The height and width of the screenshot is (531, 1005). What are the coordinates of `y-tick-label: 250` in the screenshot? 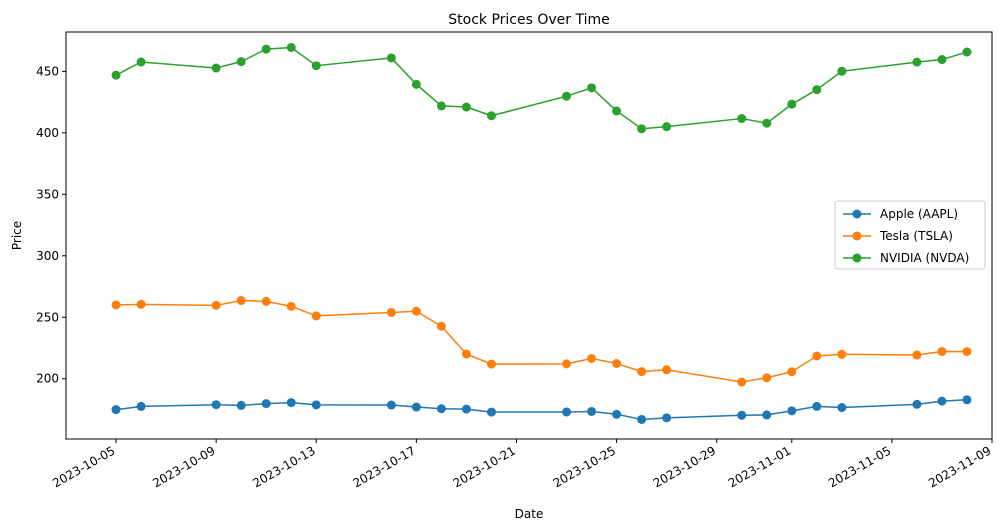 It's located at (47, 317).